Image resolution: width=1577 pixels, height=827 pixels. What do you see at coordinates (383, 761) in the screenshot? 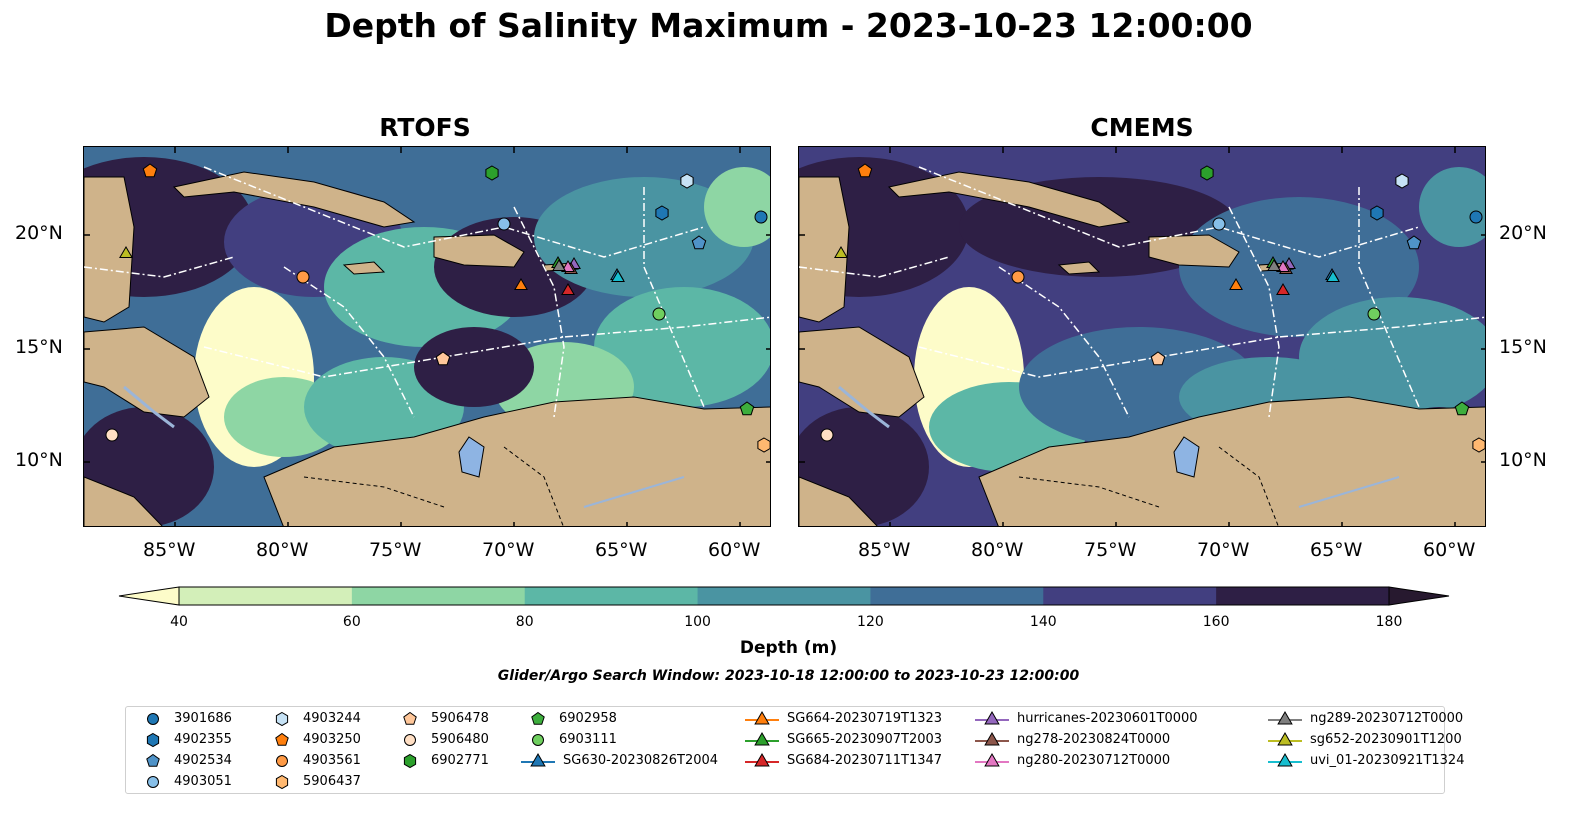
I see `legend-entry: 4903561` at bounding box center [383, 761].